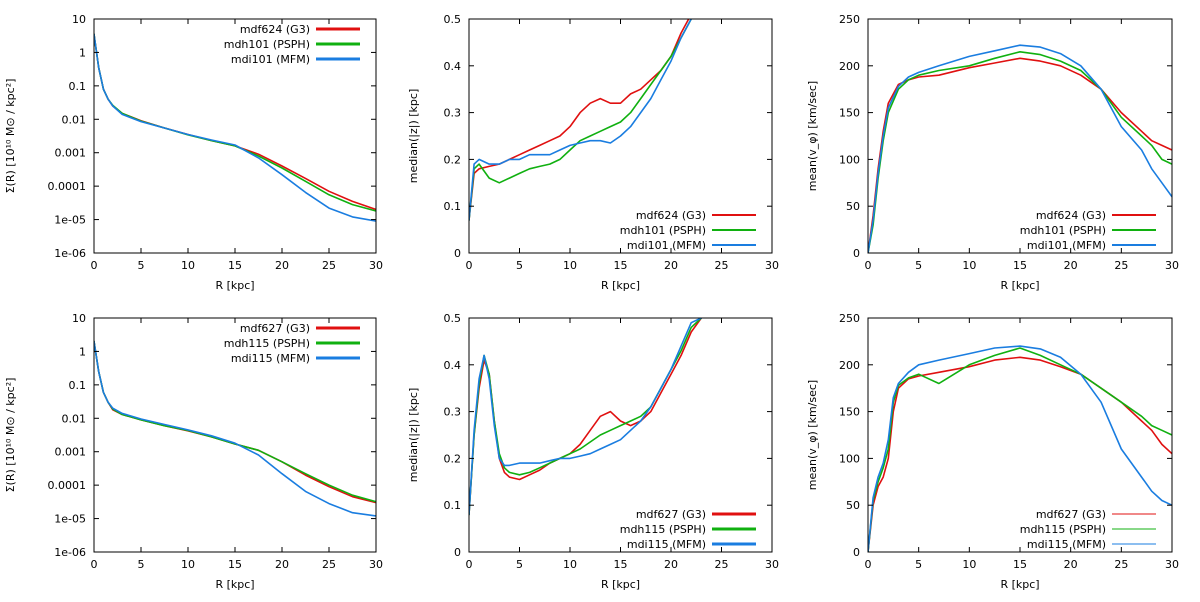  I want to click on y-tick-label: 1, so click(82, 52).